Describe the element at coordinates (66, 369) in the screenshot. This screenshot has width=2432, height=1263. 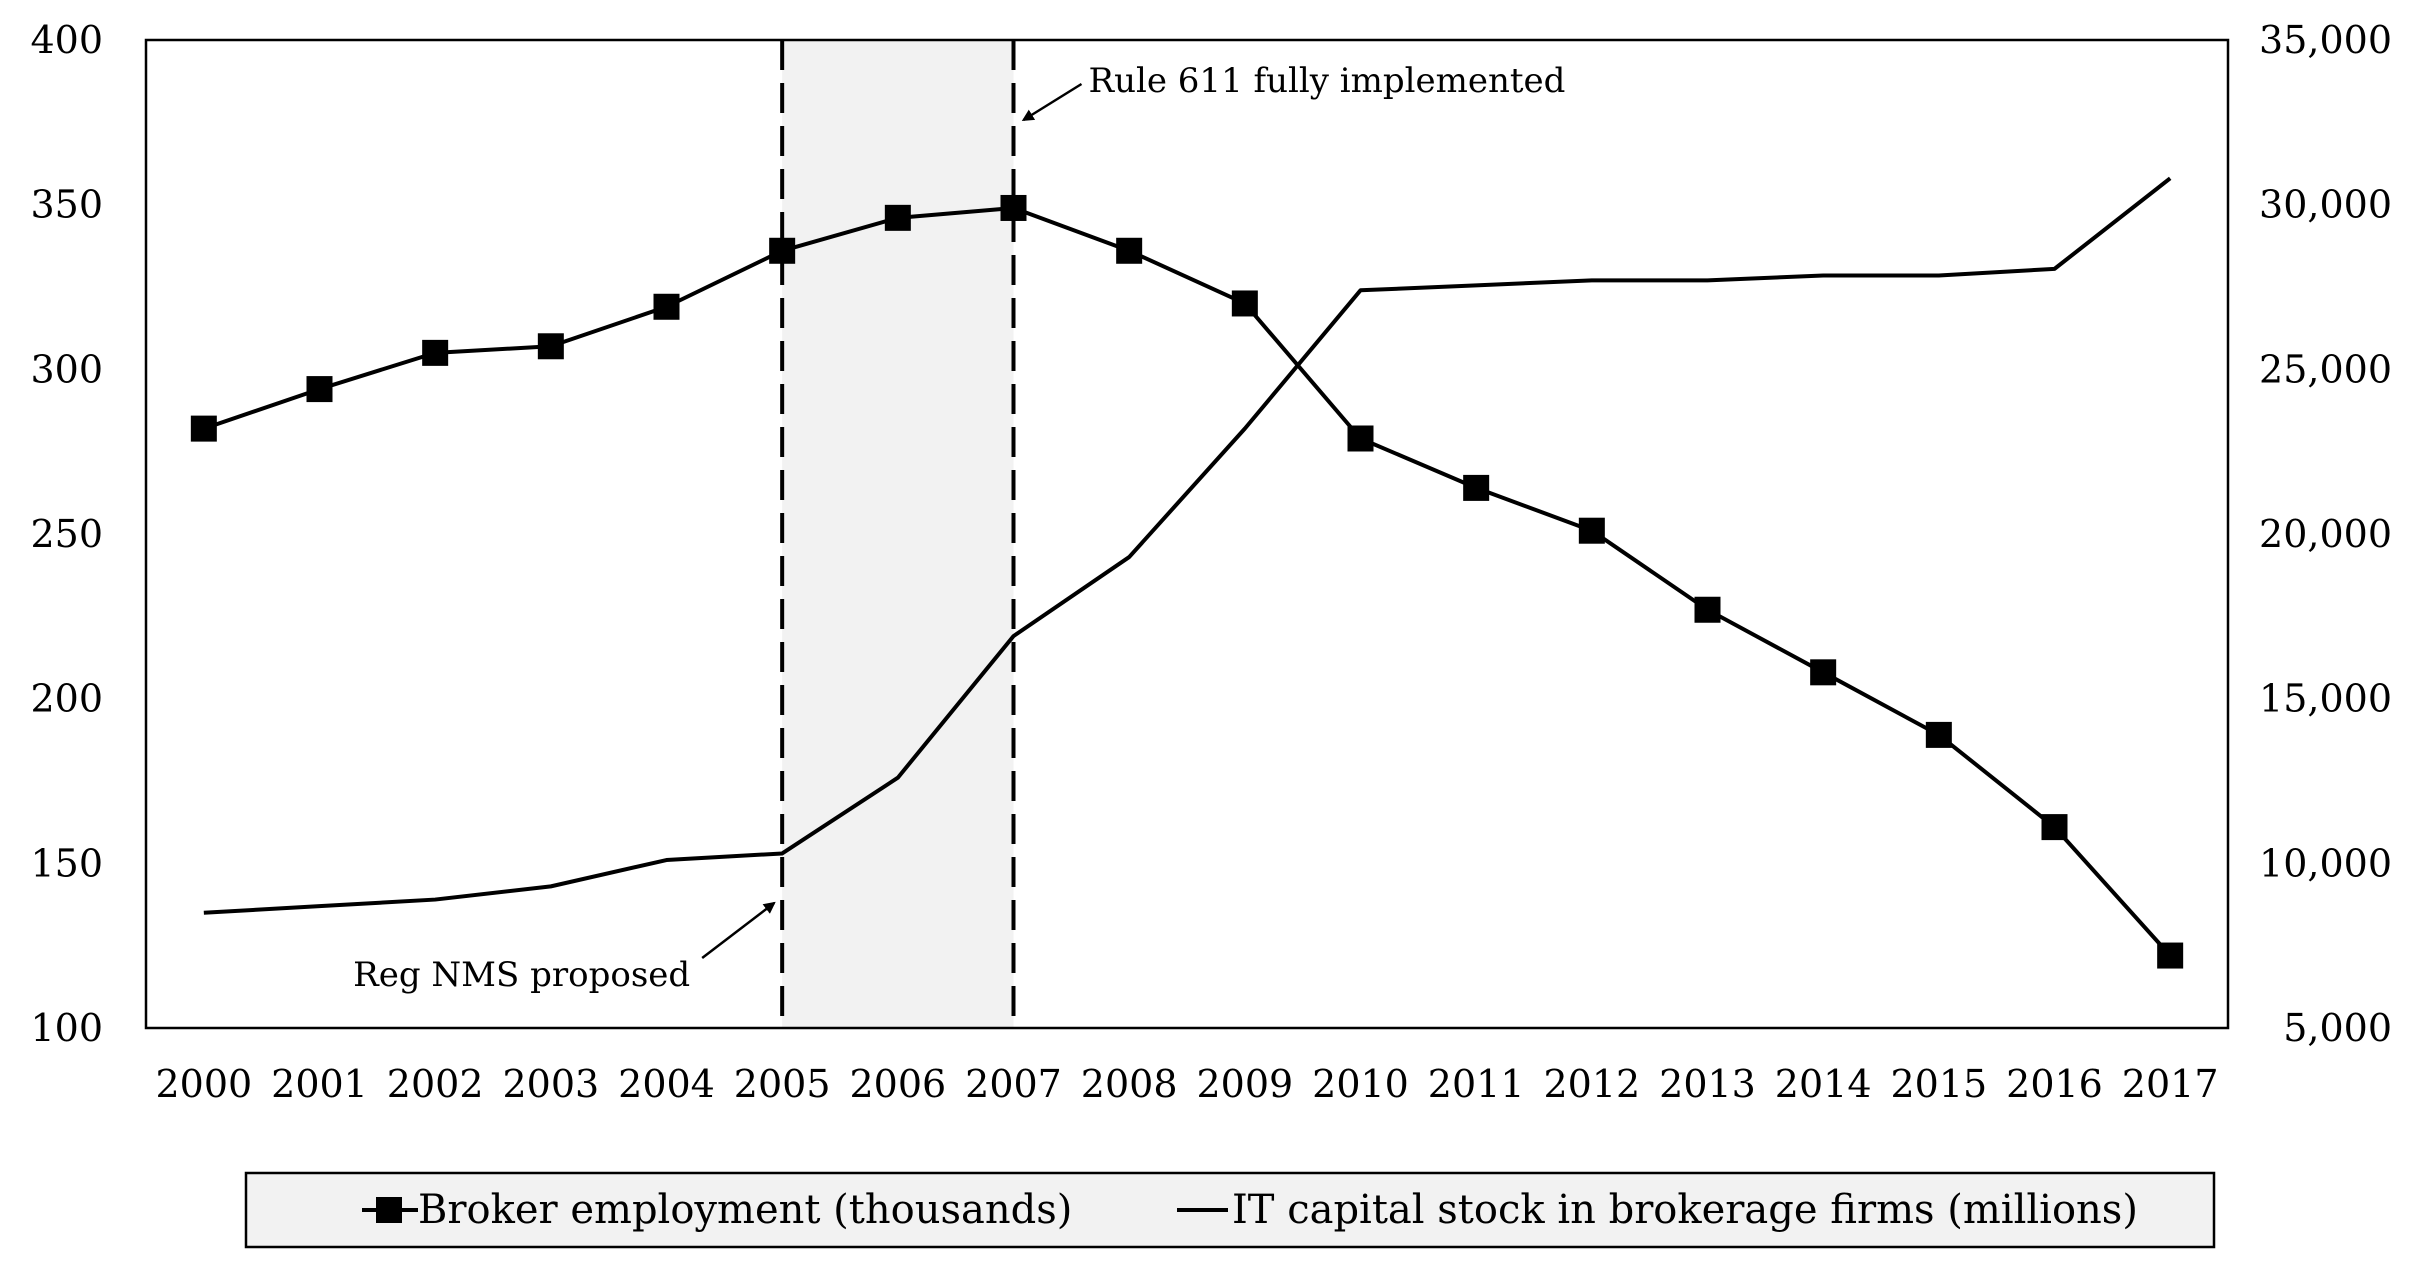
I see `left-tick-label: 300` at that location.